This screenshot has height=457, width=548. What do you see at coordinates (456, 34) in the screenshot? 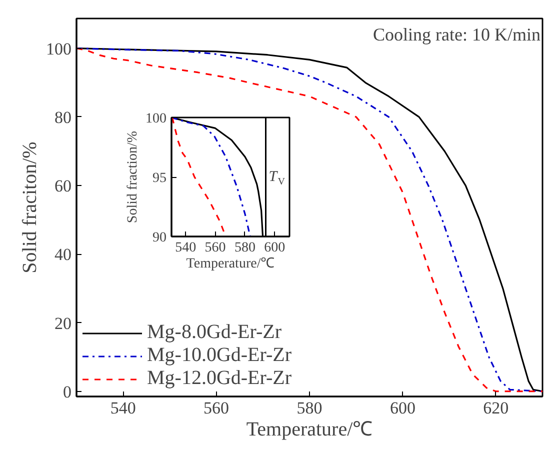
I see `annotation: Cooling rate: 10 K/min` at bounding box center [456, 34].